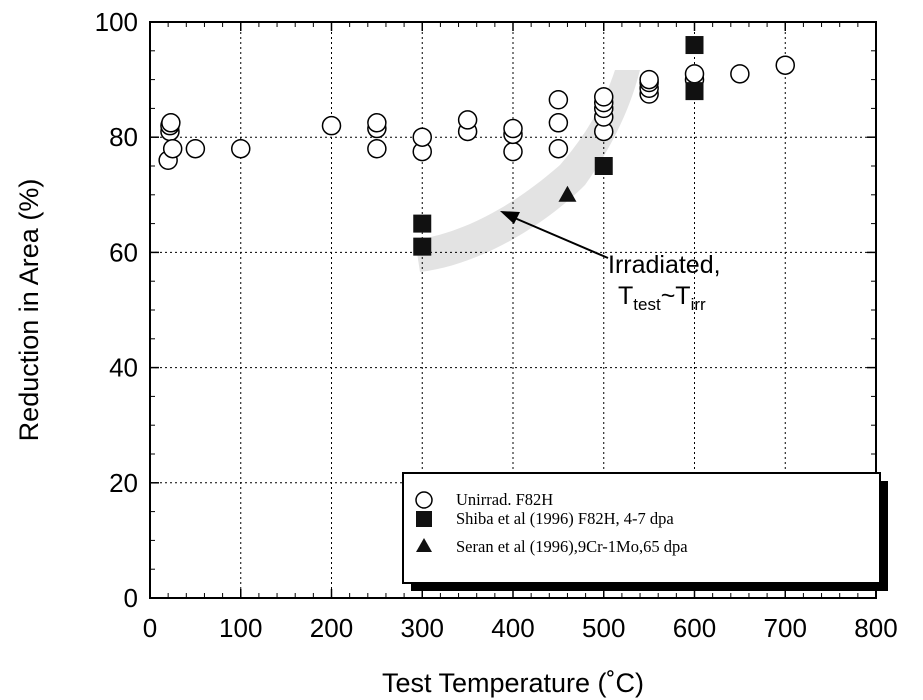 The image size is (923, 700). Describe the element at coordinates (625, 296) in the screenshot. I see `annotation-t: T` at that location.